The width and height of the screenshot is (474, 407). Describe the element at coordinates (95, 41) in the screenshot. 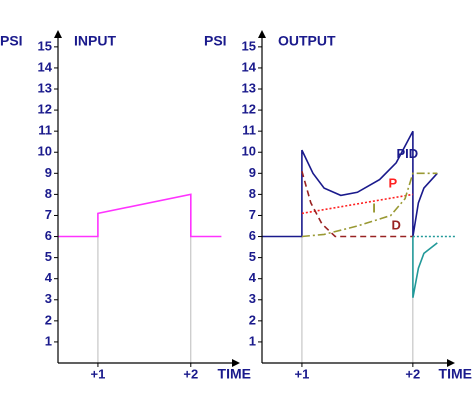

I see `panel-title: INPUT` at that location.